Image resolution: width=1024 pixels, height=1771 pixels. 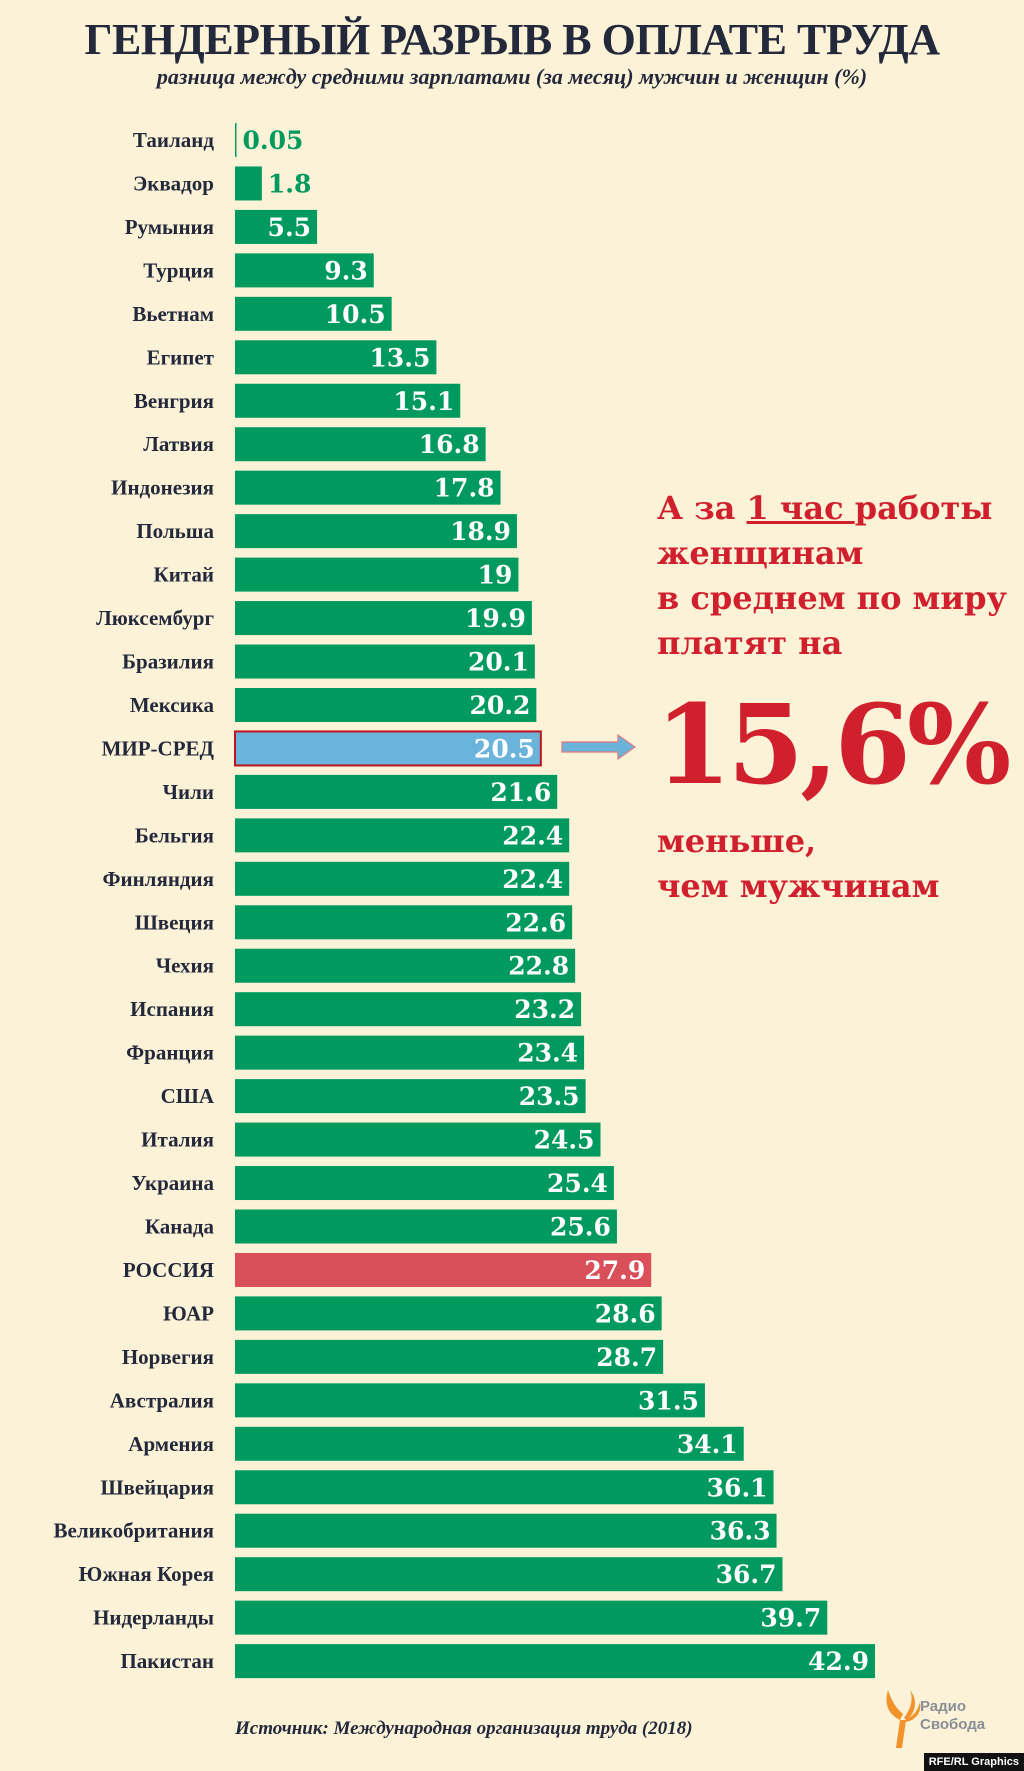 What do you see at coordinates (400, 357) in the screenshot?
I see `value-label: 13.5` at bounding box center [400, 357].